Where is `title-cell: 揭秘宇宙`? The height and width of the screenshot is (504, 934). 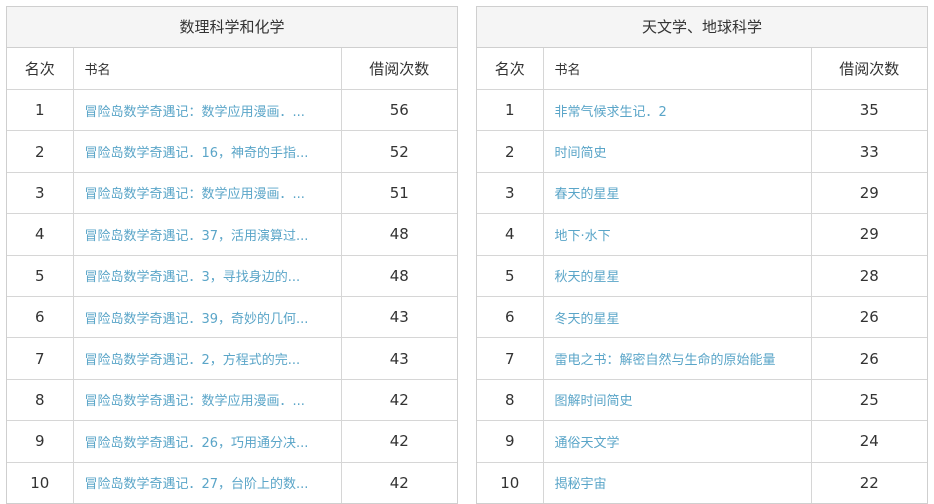
title-cell: 揭秘宇宙 is located at coordinates (677, 482).